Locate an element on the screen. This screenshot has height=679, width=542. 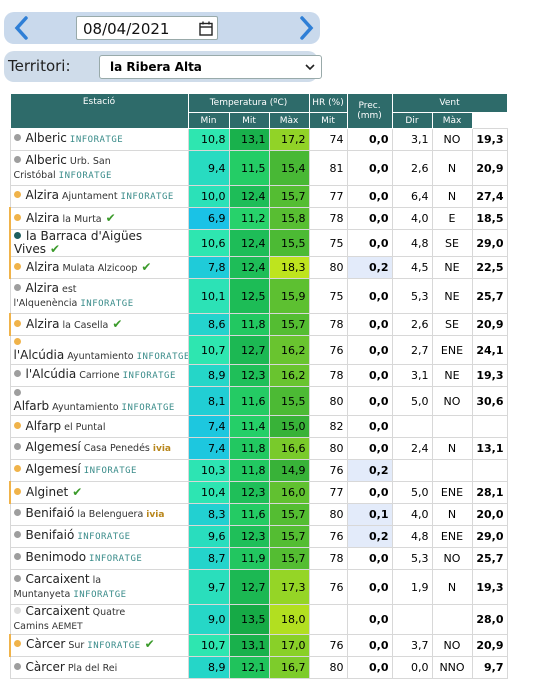
station-cell: l'Alcúdia Carrione INFORATGE is located at coordinates (99, 375).